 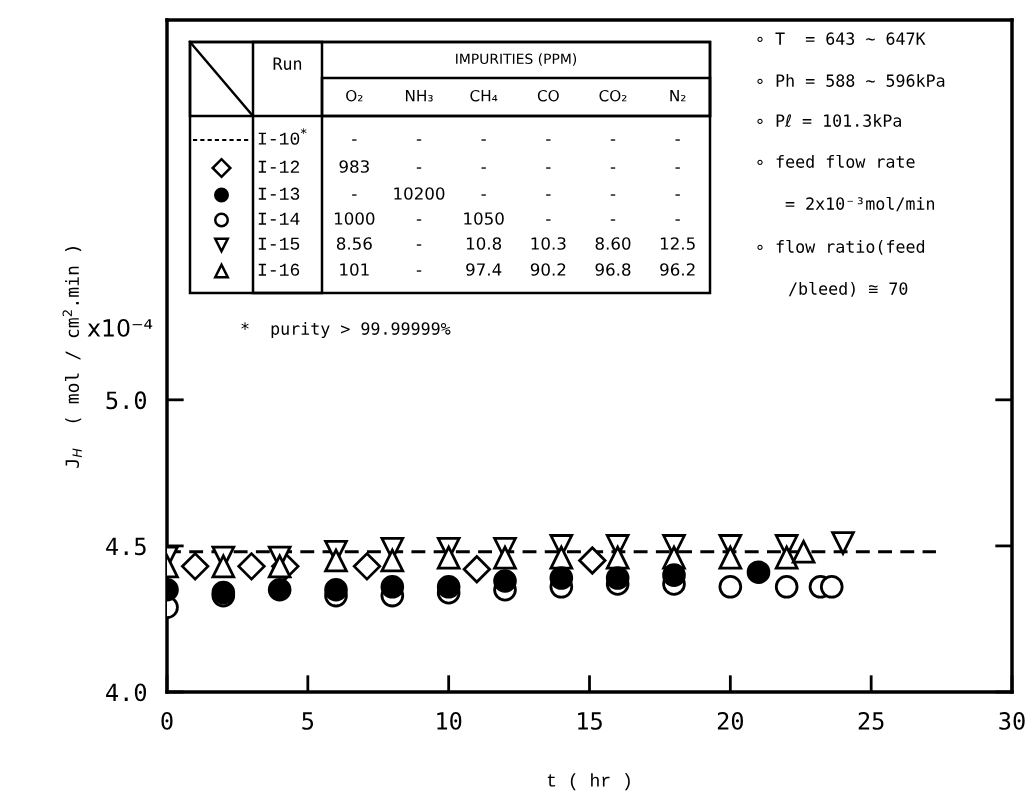 What do you see at coordinates (279, 166) in the screenshot?
I see `legend-label: I-12` at bounding box center [279, 166].